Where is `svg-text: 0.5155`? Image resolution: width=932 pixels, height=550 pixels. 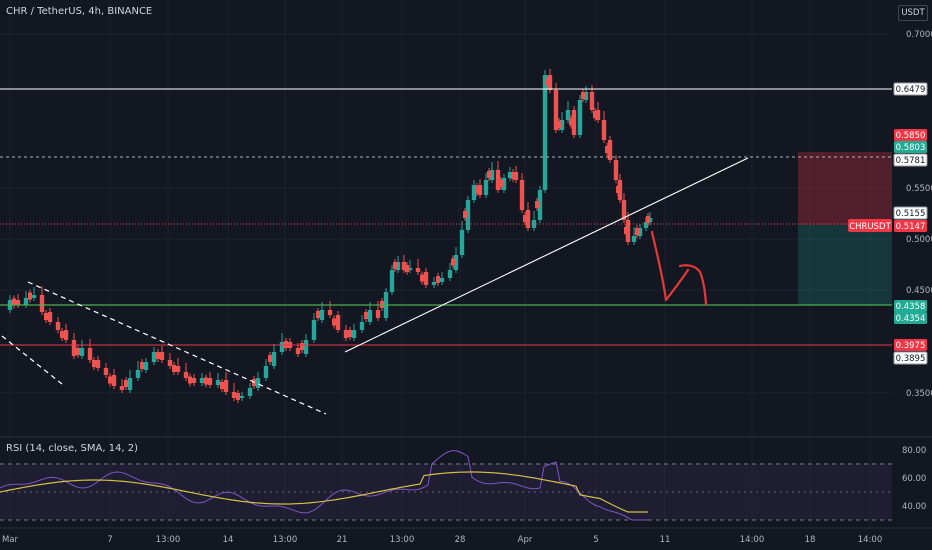 svg-text: 0.5155 is located at coordinates (911, 214).